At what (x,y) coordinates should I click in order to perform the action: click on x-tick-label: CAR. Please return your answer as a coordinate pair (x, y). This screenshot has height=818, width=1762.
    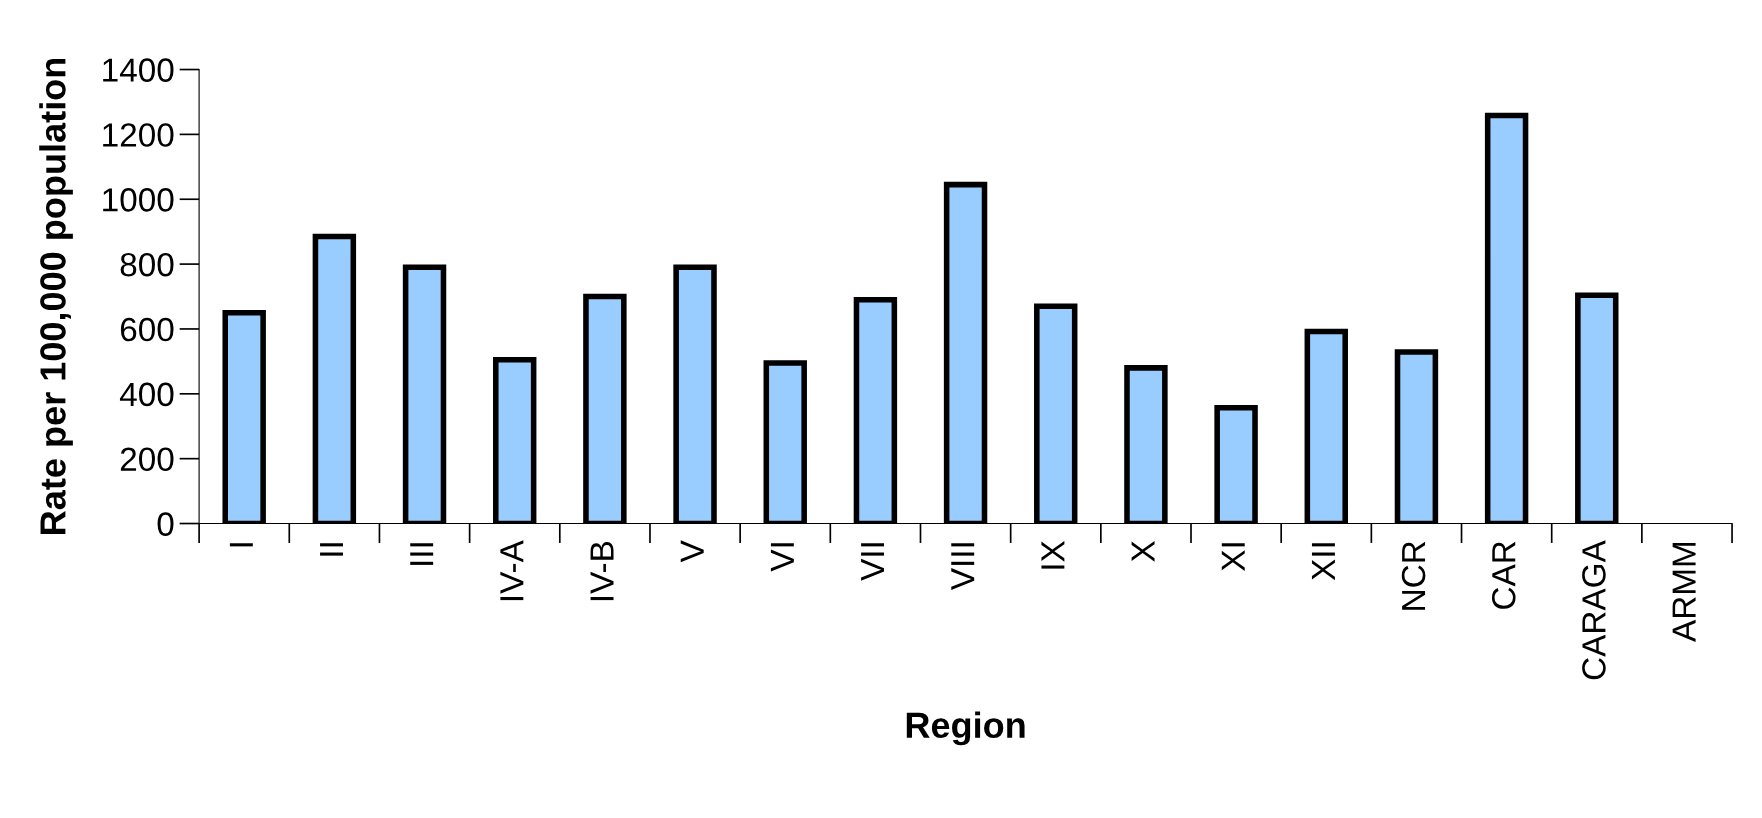
    Looking at the image, I should click on (1503, 575).